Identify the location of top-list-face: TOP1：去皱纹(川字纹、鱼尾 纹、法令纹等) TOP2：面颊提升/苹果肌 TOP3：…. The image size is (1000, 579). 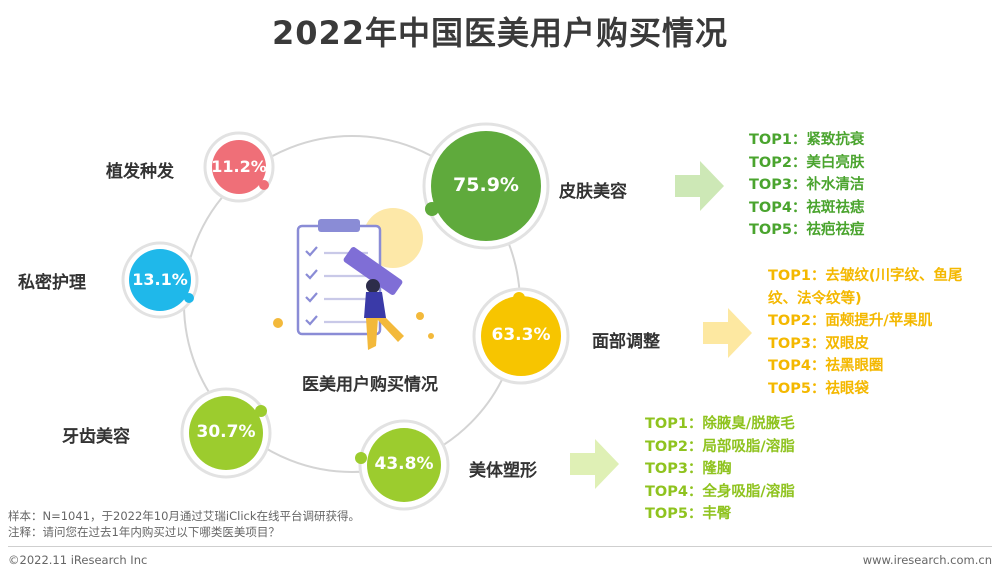
(865, 332).